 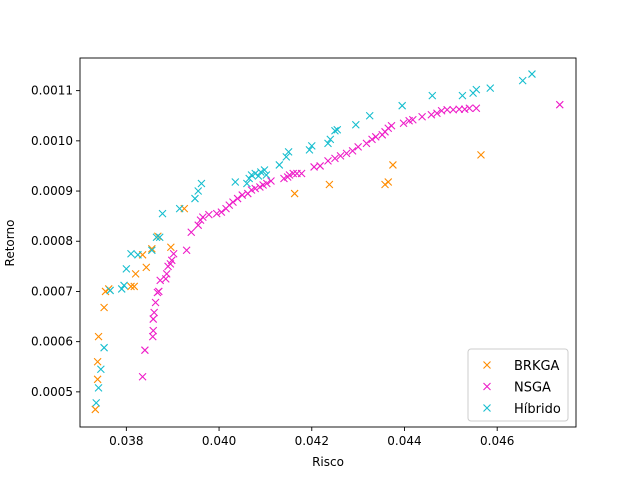 What do you see at coordinates (532, 388) in the screenshot?
I see `legend-label: NSGA` at bounding box center [532, 388].